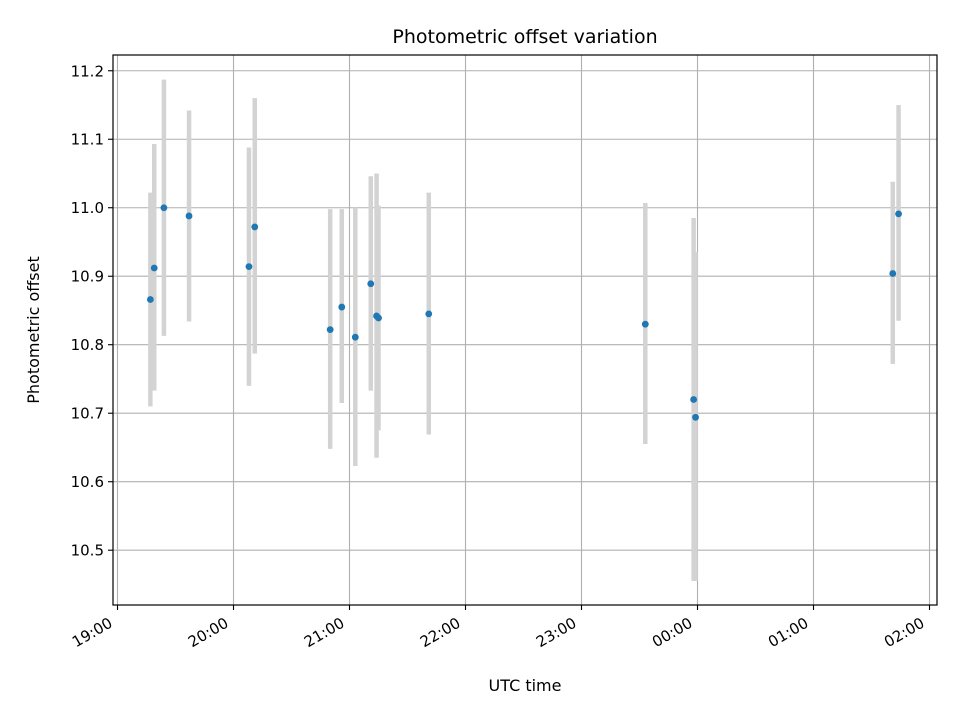  What do you see at coordinates (525, 685) in the screenshot?
I see `x-axis-title: UTC time` at bounding box center [525, 685].